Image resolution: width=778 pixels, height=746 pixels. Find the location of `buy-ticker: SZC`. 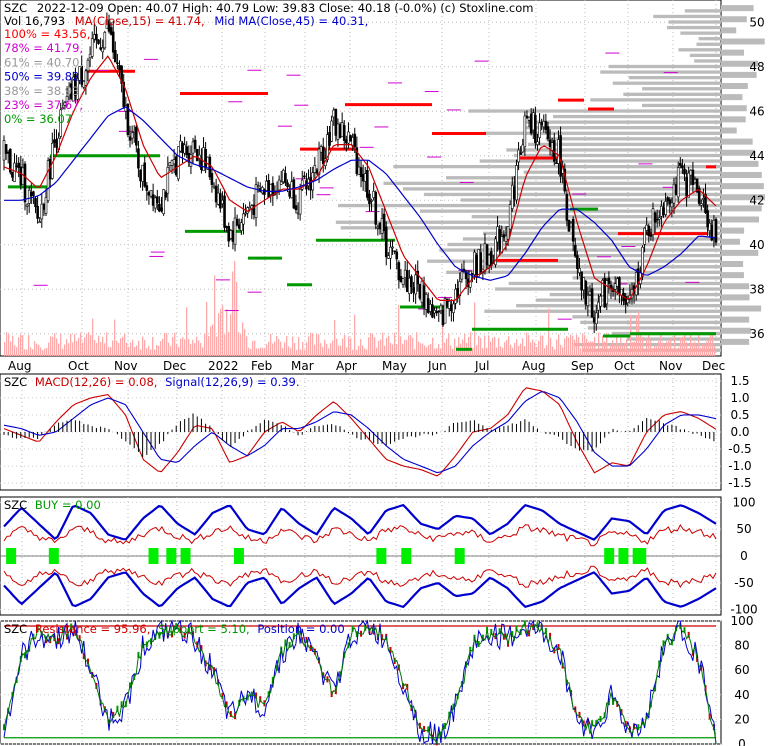

buy-ticker: SZC is located at coordinates (15, 505).